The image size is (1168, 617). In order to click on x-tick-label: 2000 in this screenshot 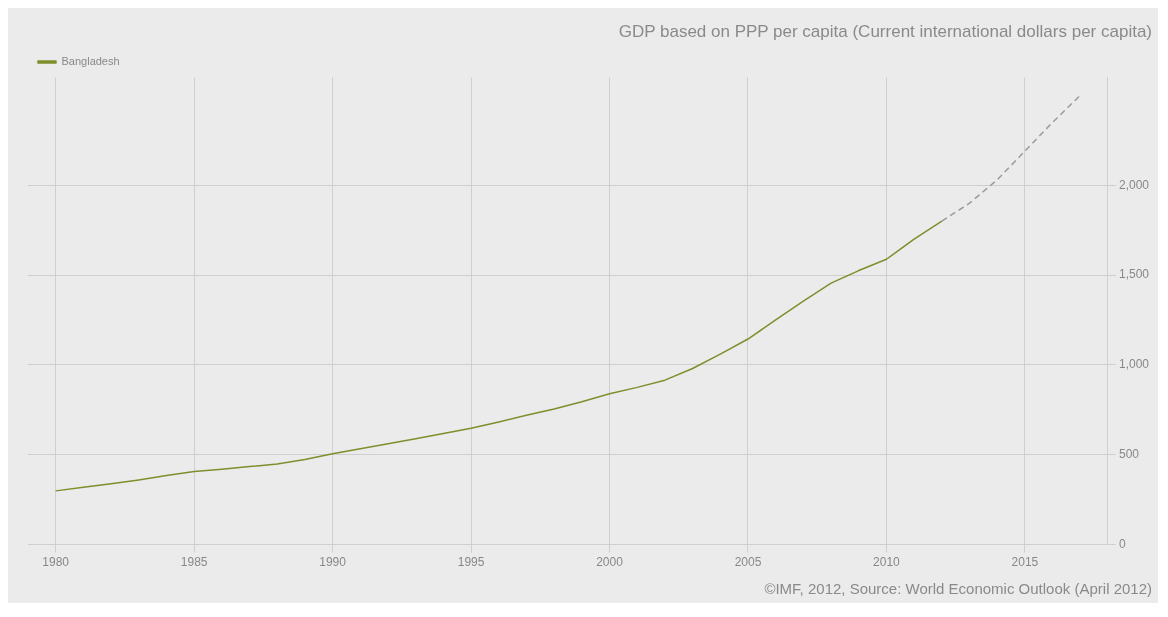, I will do `click(610, 562)`.